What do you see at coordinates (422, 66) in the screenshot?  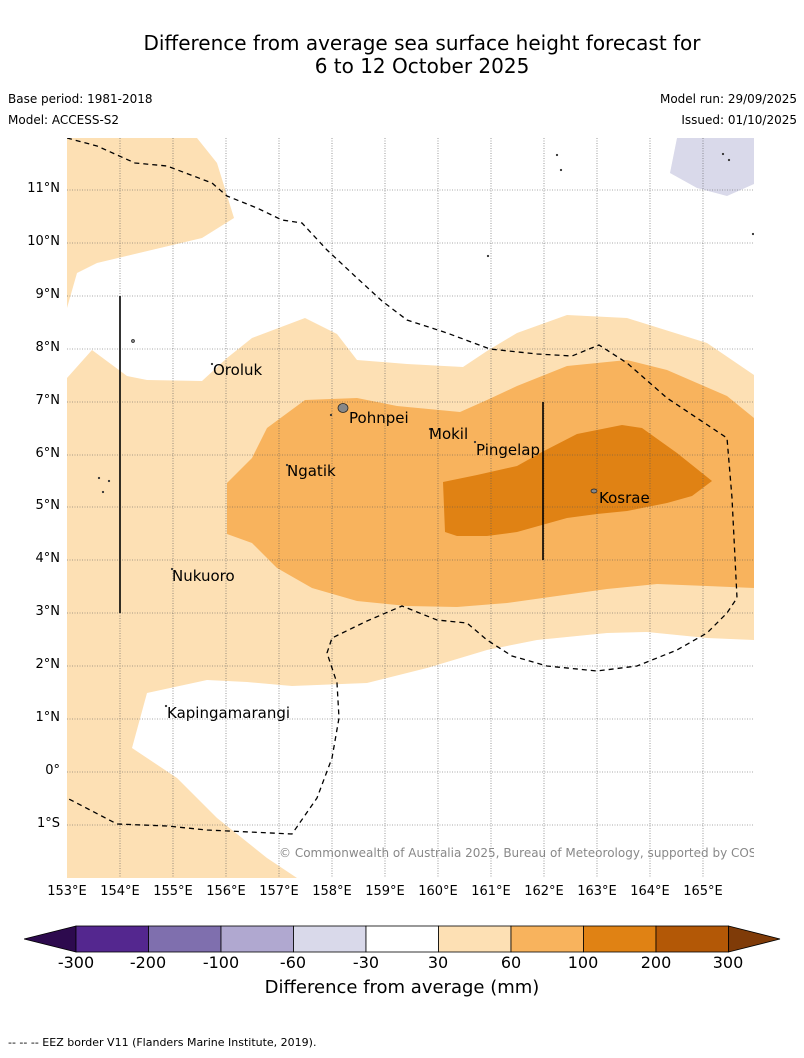 I see `title-line-2: 6 to 12 October 2025` at bounding box center [422, 66].